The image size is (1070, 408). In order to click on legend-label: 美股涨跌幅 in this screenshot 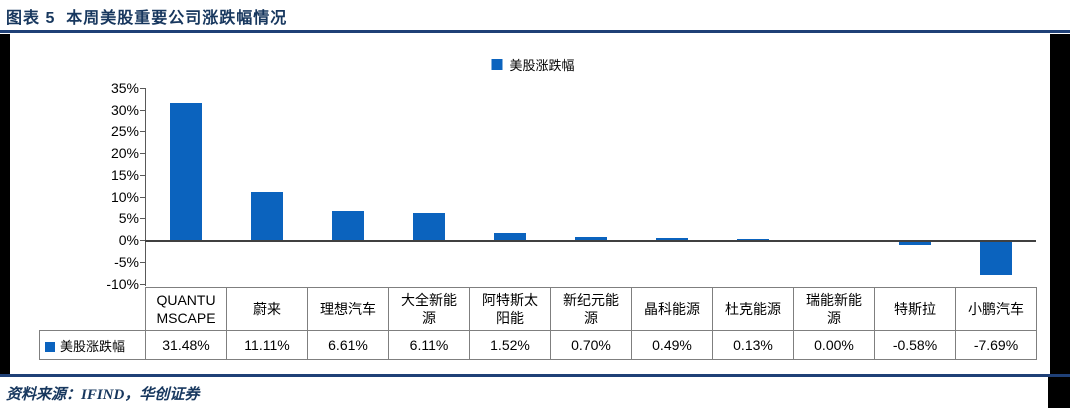, I will do `click(542, 65)`.